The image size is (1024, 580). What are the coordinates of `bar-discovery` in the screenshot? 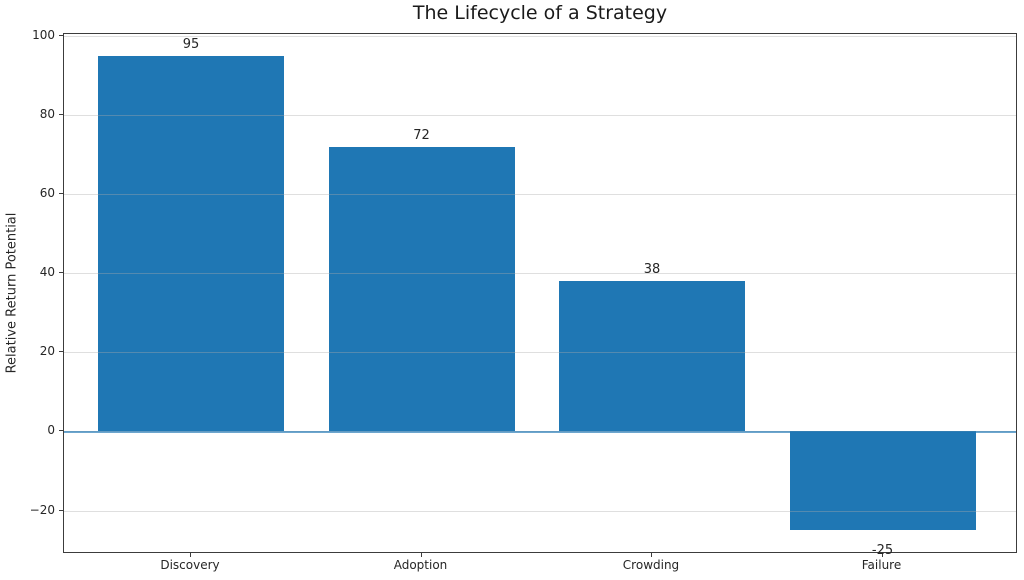 It's located at (191, 243).